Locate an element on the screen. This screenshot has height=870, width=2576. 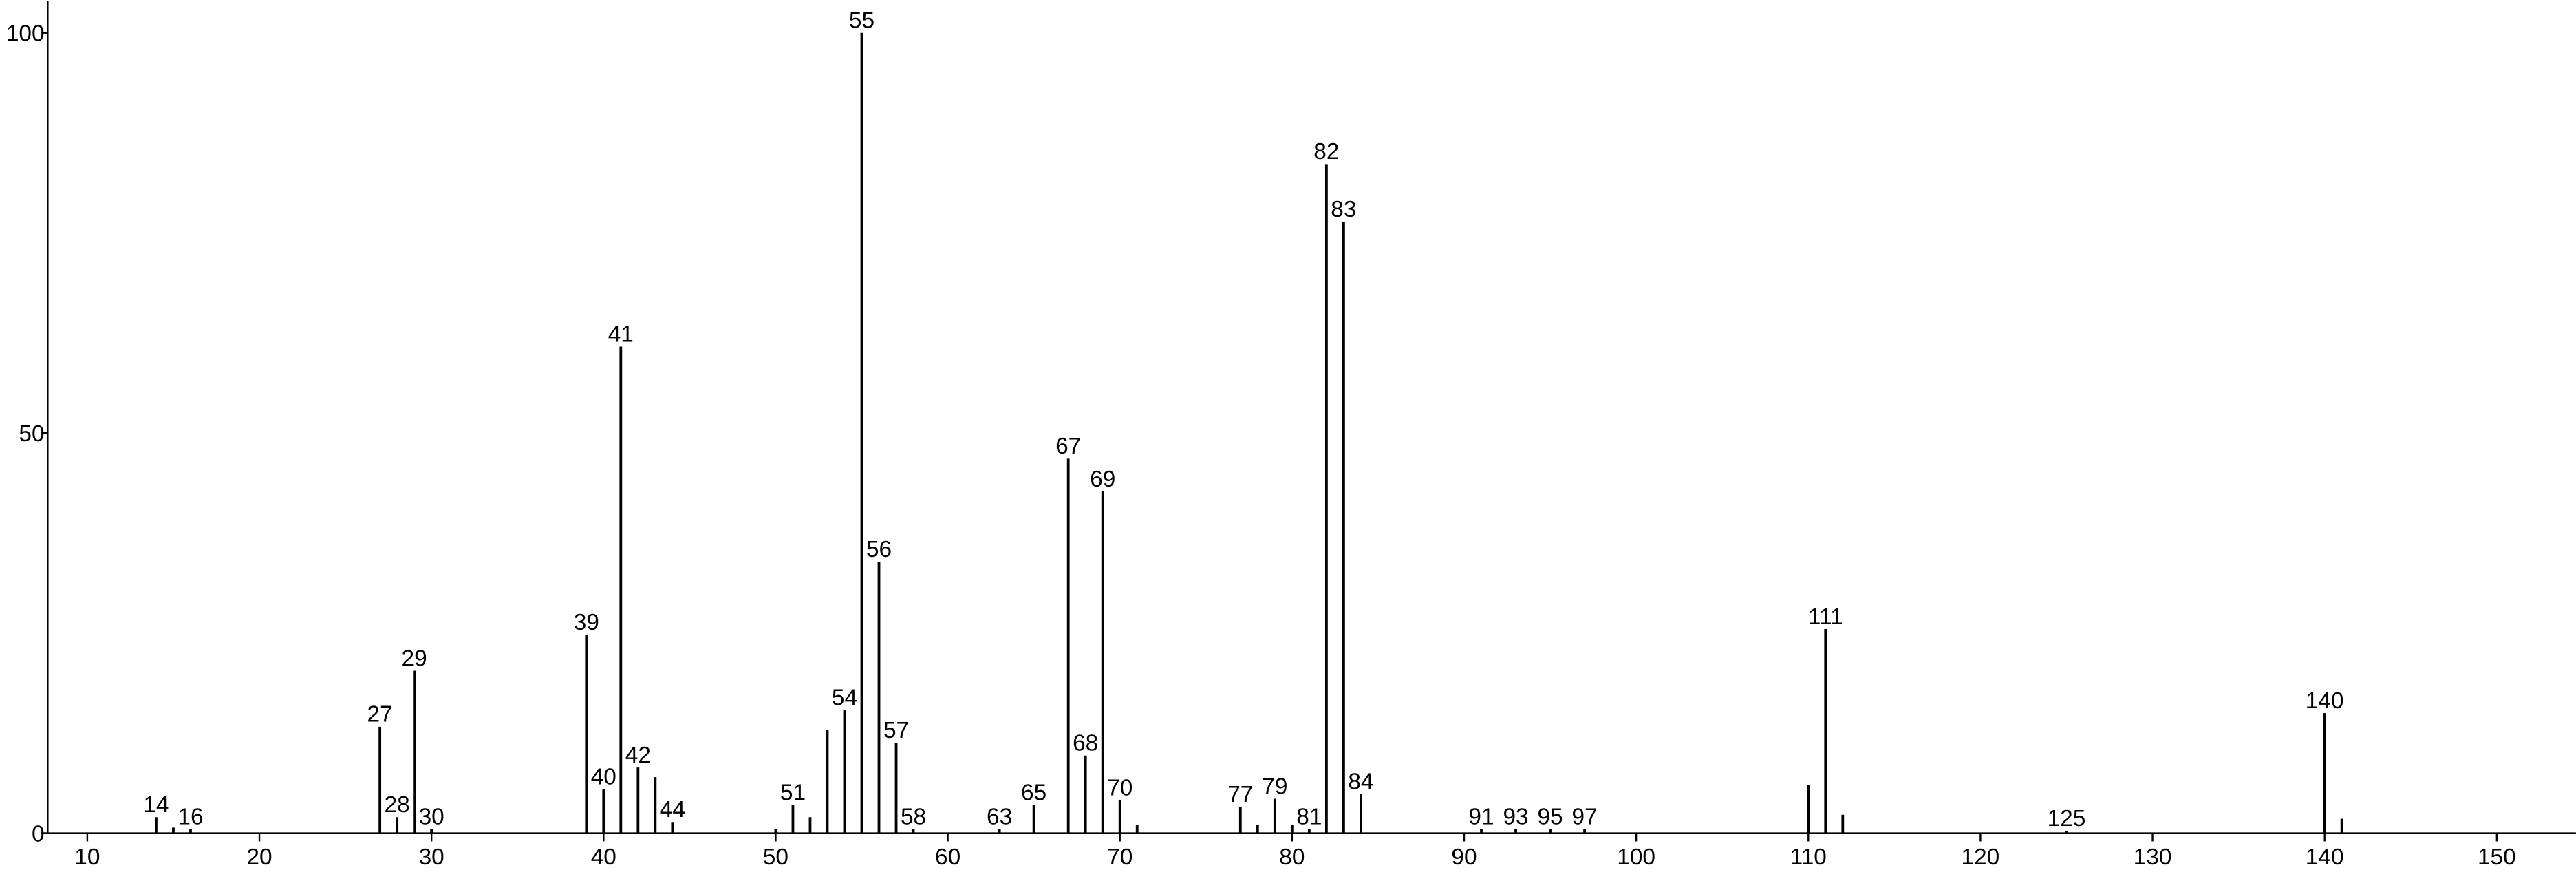
x-tick-label: 30 is located at coordinates (431, 858).